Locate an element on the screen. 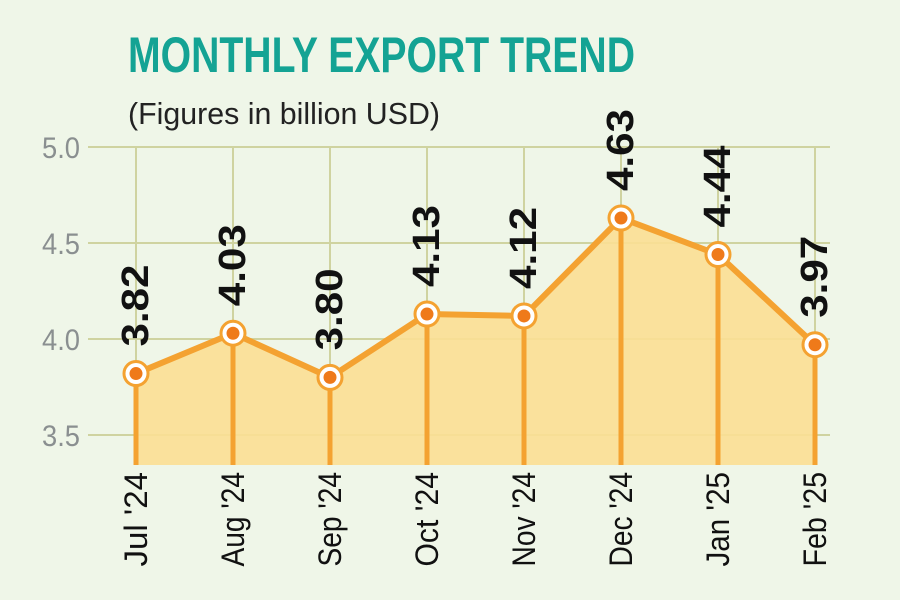 Image resolution: width=900 pixels, height=600 pixels. chart-subtitle: (Figures in billion USD) is located at coordinates (284, 113).